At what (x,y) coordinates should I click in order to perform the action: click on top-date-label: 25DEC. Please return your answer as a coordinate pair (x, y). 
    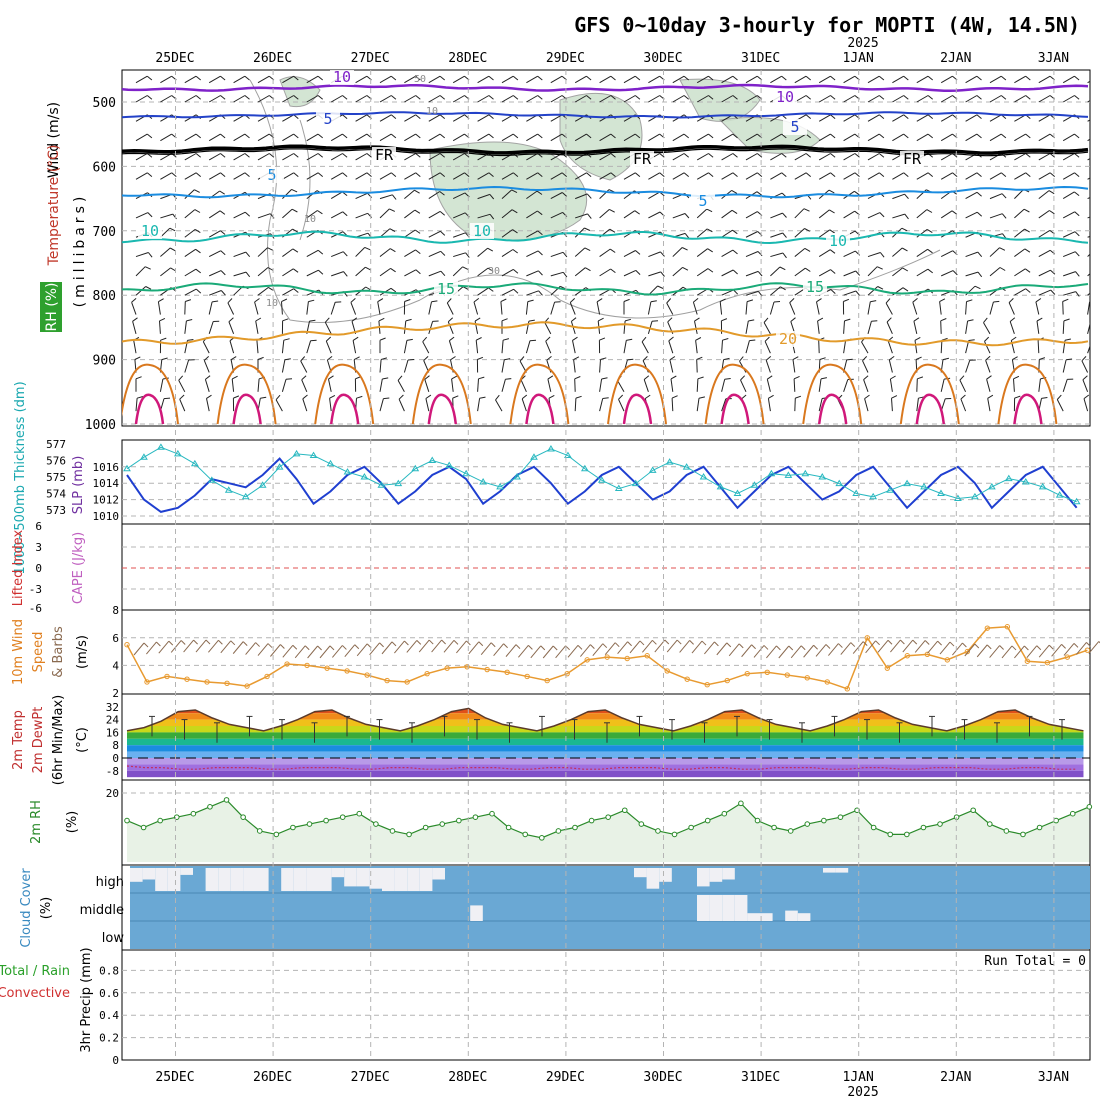
    Looking at the image, I should click on (174, 58).